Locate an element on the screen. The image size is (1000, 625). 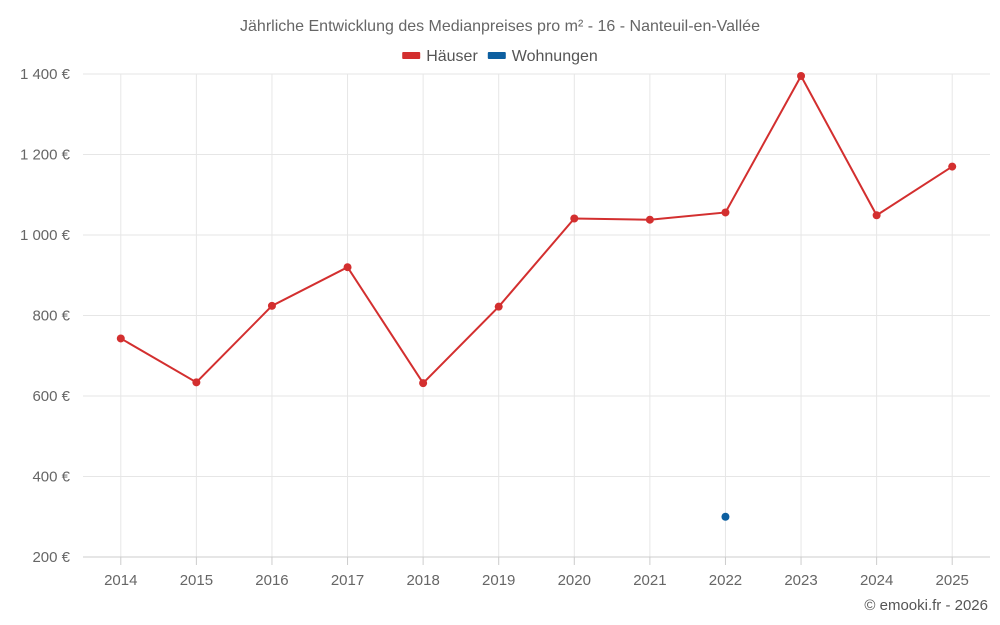
x-tick-label: 2014 is located at coordinates (120, 580).